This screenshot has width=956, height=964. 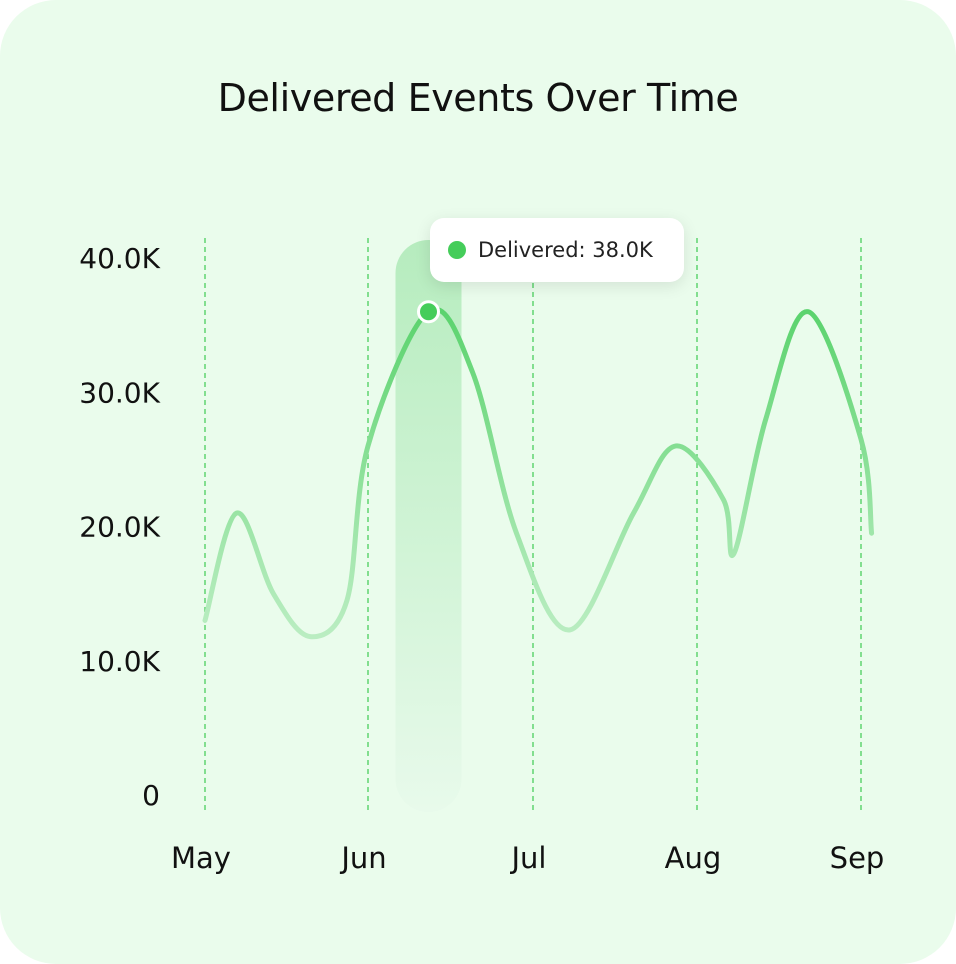 I want to click on y-tick-label: 40.0K, so click(x=119, y=258).